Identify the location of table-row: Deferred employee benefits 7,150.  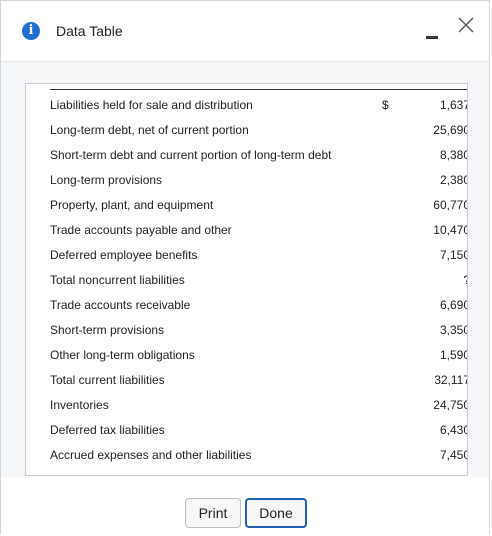
(259, 254).